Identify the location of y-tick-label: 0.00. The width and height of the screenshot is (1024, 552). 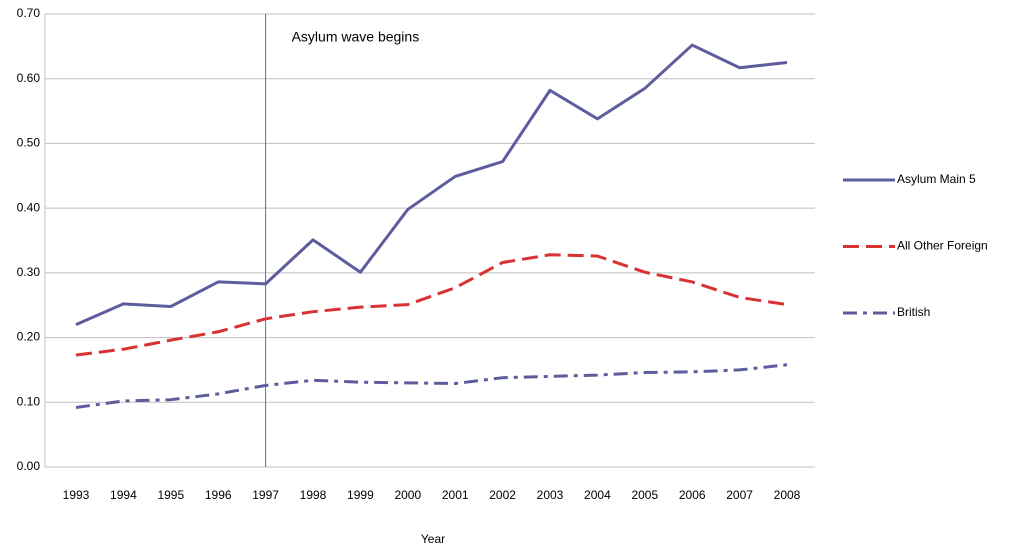
(29, 466).